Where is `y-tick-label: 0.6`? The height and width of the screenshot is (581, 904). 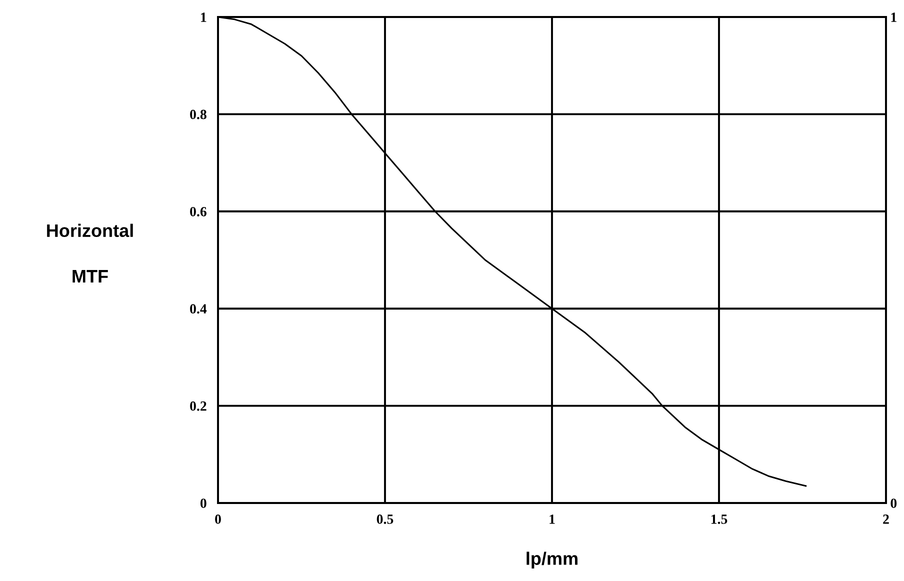
y-tick-label: 0.6 is located at coordinates (198, 211).